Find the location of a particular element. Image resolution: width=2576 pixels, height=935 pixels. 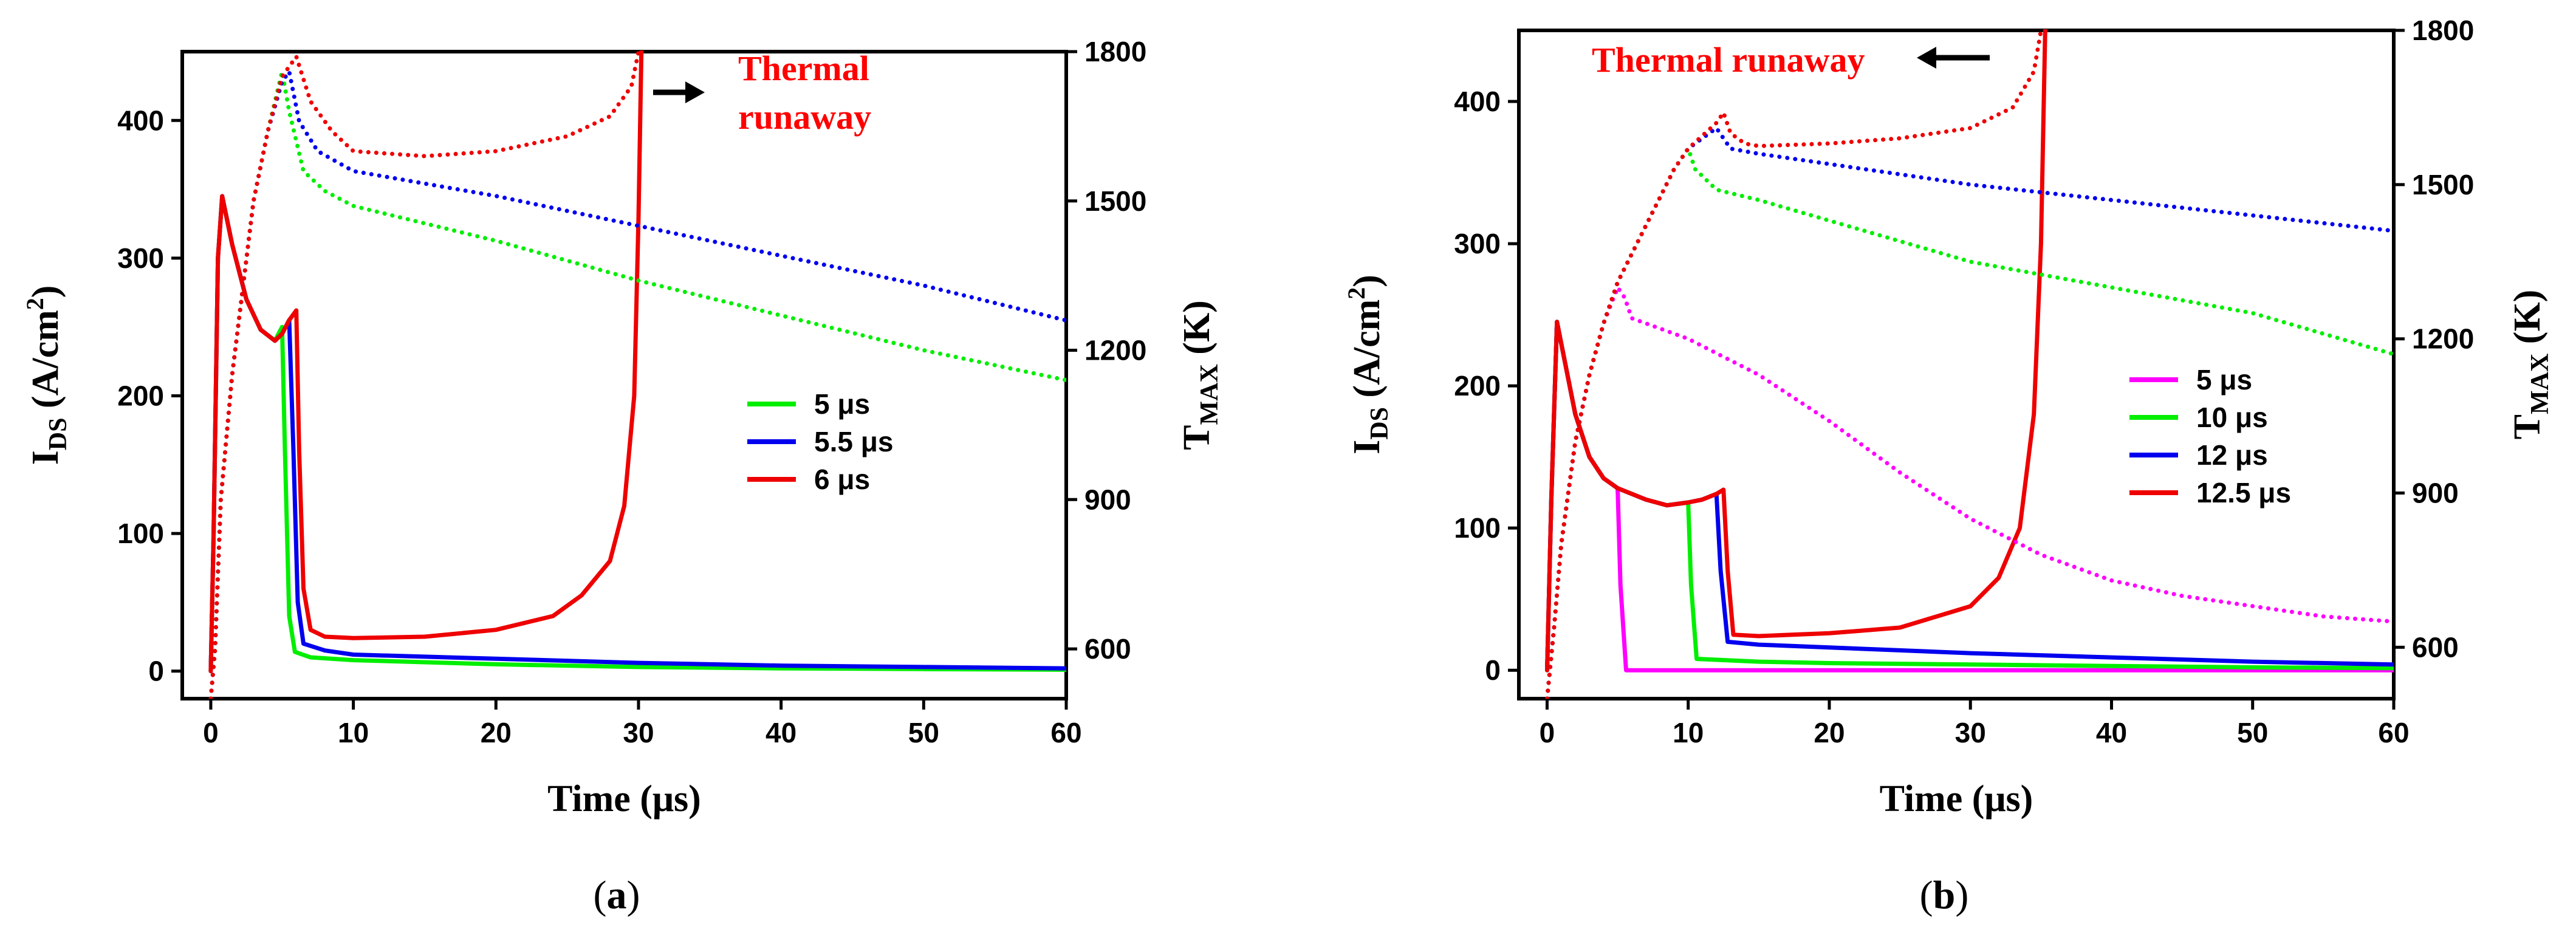

caption-letter: a is located at coordinates (617, 895).